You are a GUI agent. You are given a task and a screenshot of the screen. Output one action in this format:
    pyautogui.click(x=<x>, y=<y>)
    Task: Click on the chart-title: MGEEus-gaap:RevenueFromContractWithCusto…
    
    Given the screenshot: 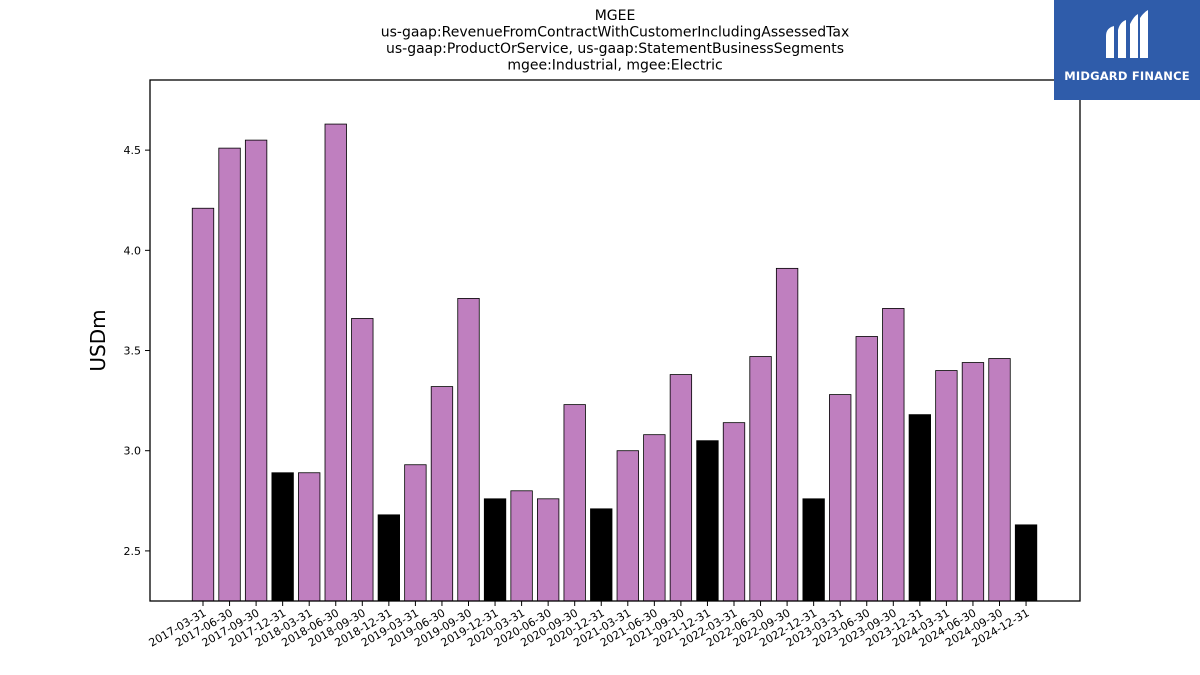 What is the action you would take?
    pyautogui.click(x=615, y=41)
    